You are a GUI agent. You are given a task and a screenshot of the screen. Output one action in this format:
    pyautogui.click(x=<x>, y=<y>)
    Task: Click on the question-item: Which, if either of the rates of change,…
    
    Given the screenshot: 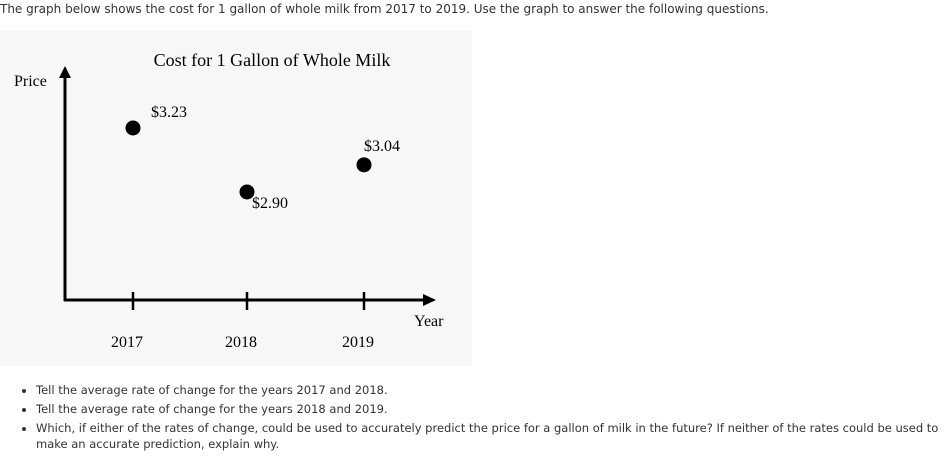 What is the action you would take?
    pyautogui.click(x=490, y=436)
    